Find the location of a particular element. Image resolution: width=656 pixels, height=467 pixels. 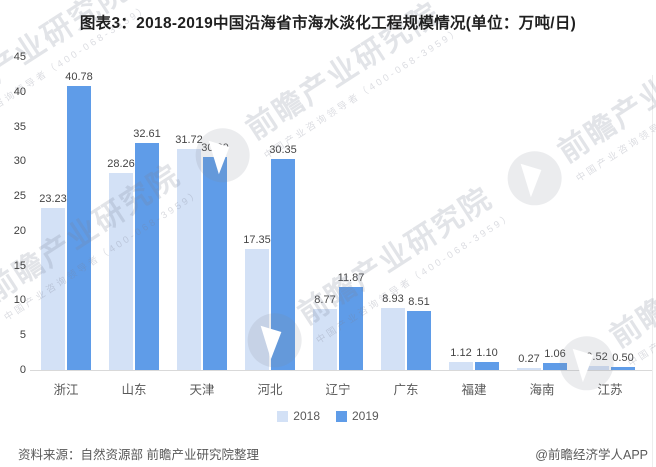

x-category-label: 浙江 is located at coordinates (66, 390).